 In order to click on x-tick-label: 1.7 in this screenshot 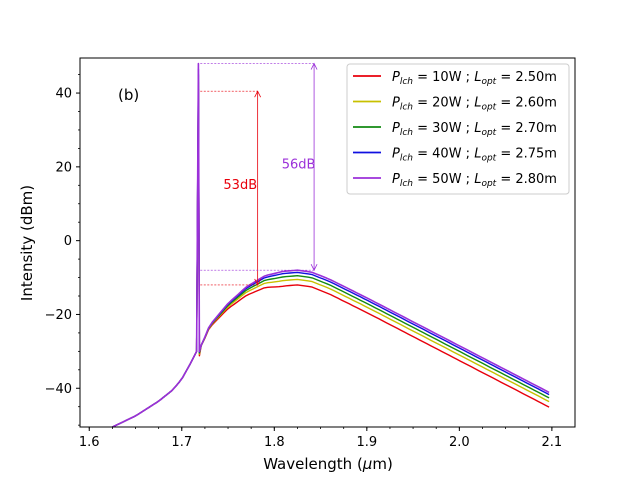, I will do `click(181, 442)`.